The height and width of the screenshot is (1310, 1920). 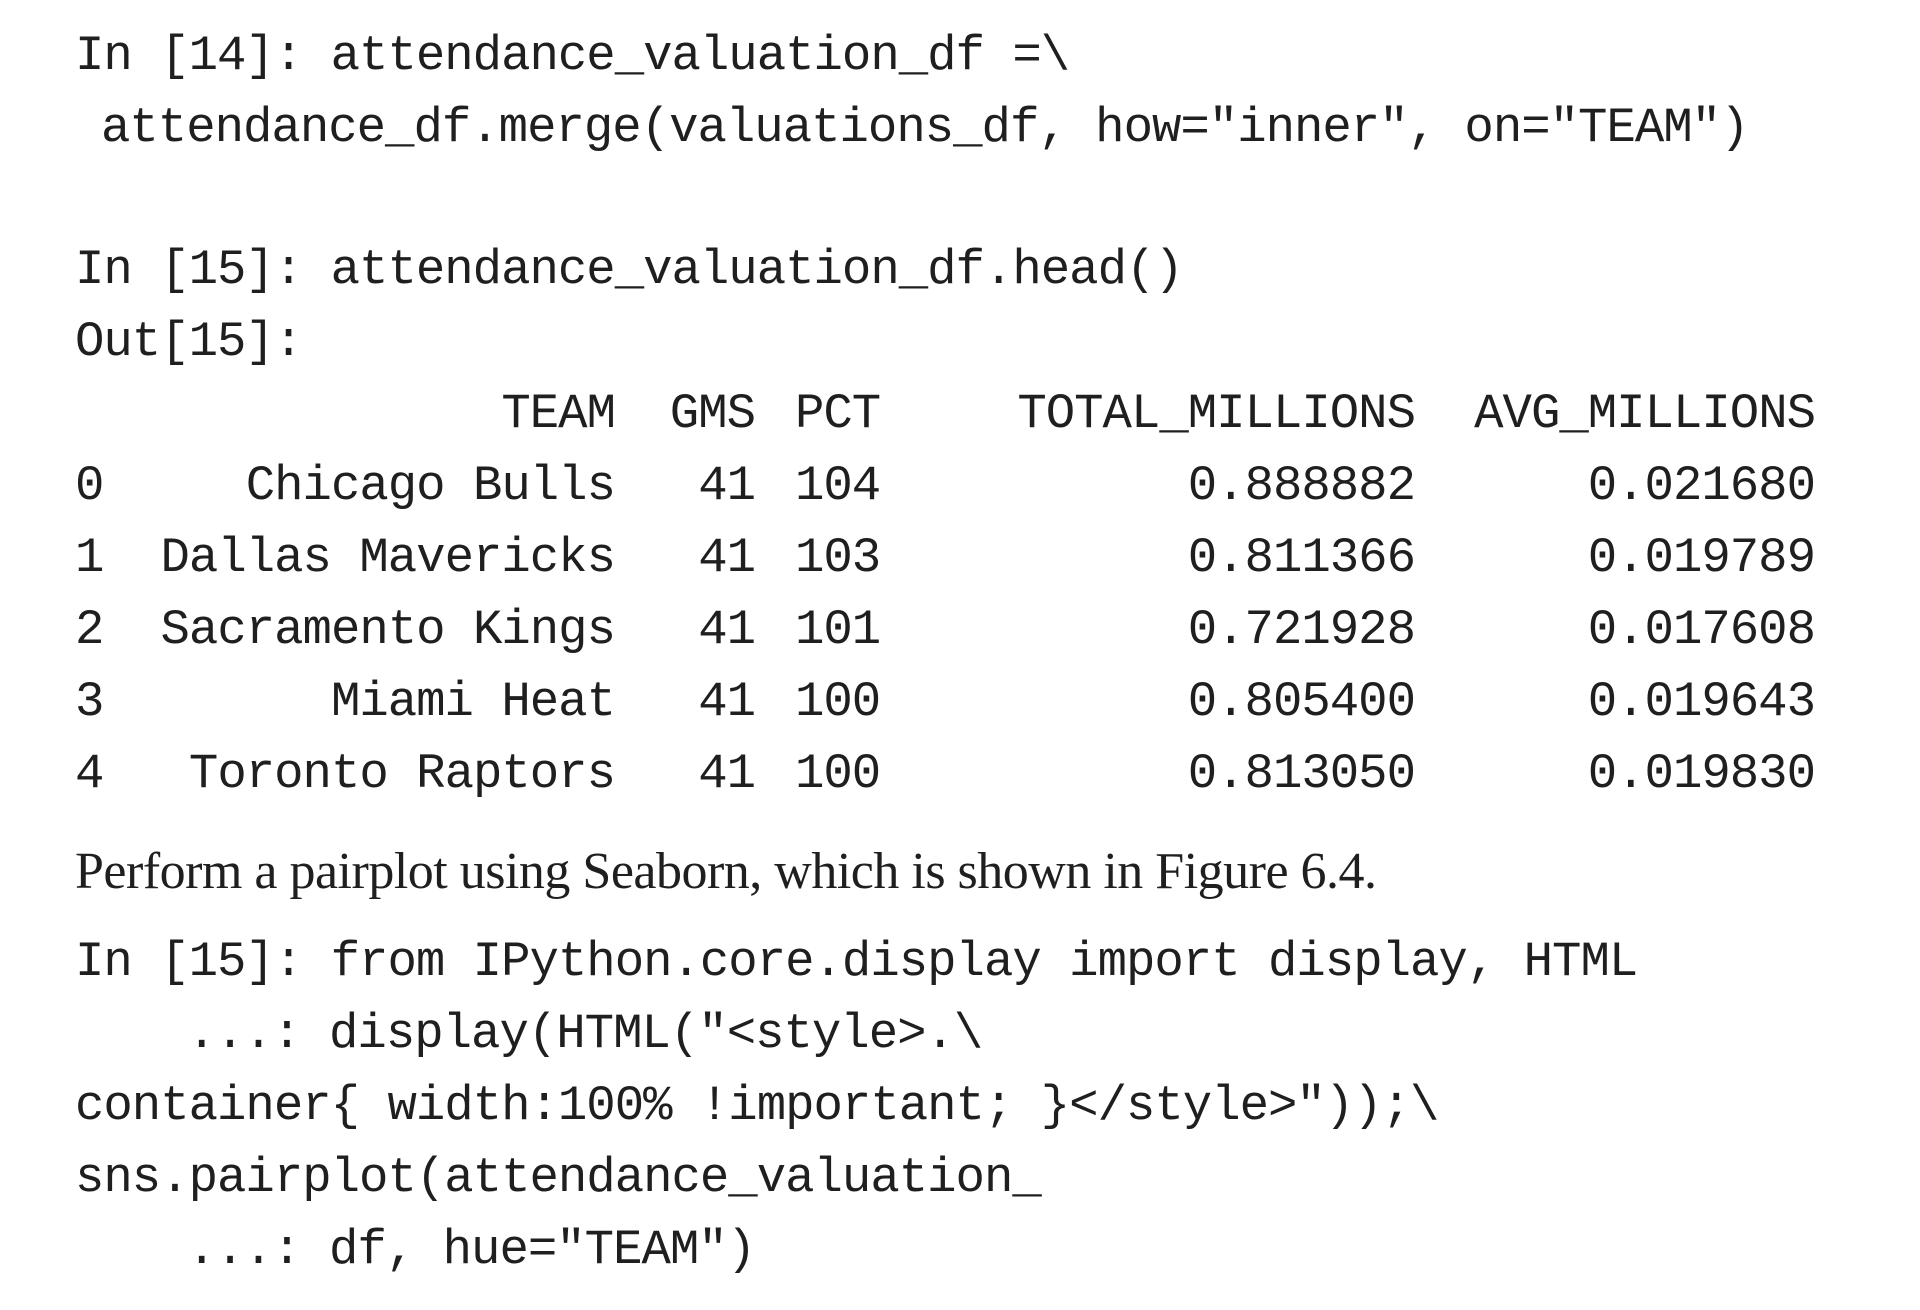 I want to click on cell-team: Miami Heat, so click(x=473, y=702).